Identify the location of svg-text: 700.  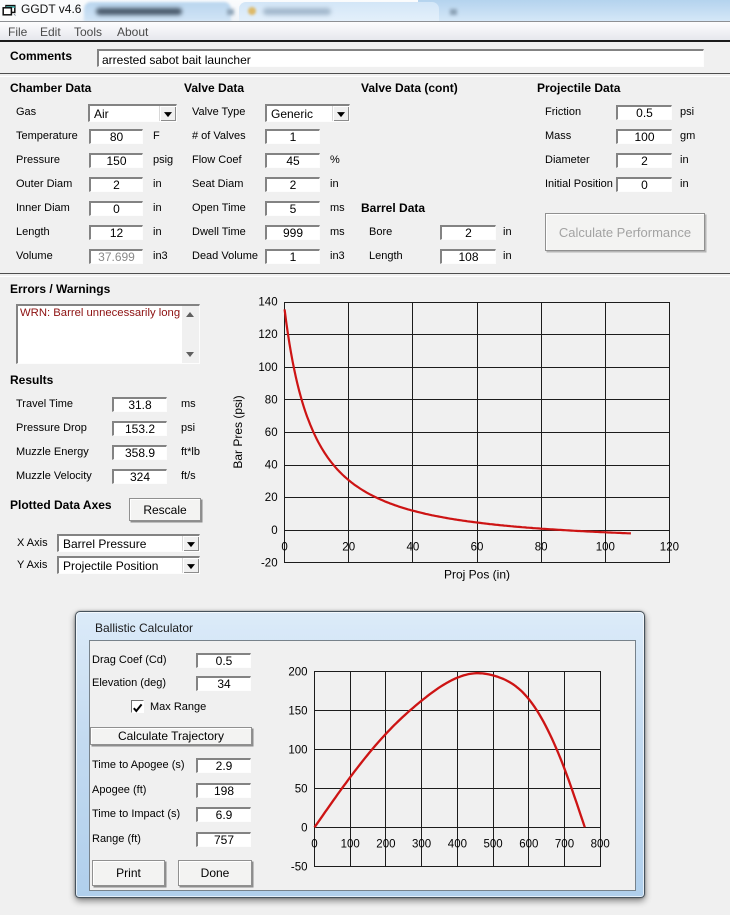
(564, 844).